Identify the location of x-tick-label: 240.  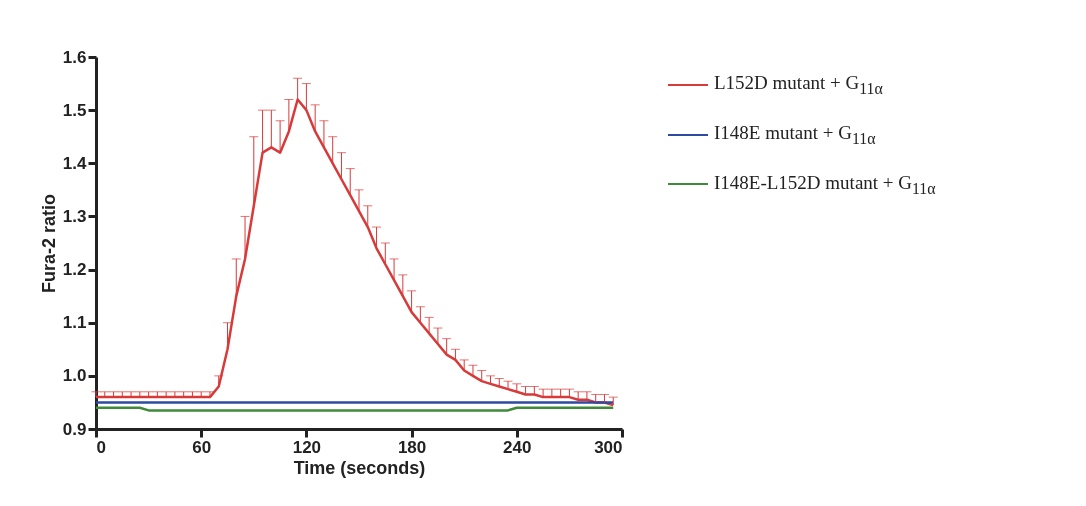
(517, 447).